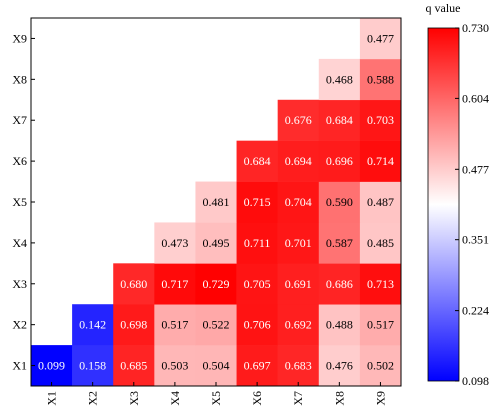 The height and width of the screenshot is (411, 498). What do you see at coordinates (134, 366) in the screenshot?
I see `heatmap-cell-x3-x1` at bounding box center [134, 366].